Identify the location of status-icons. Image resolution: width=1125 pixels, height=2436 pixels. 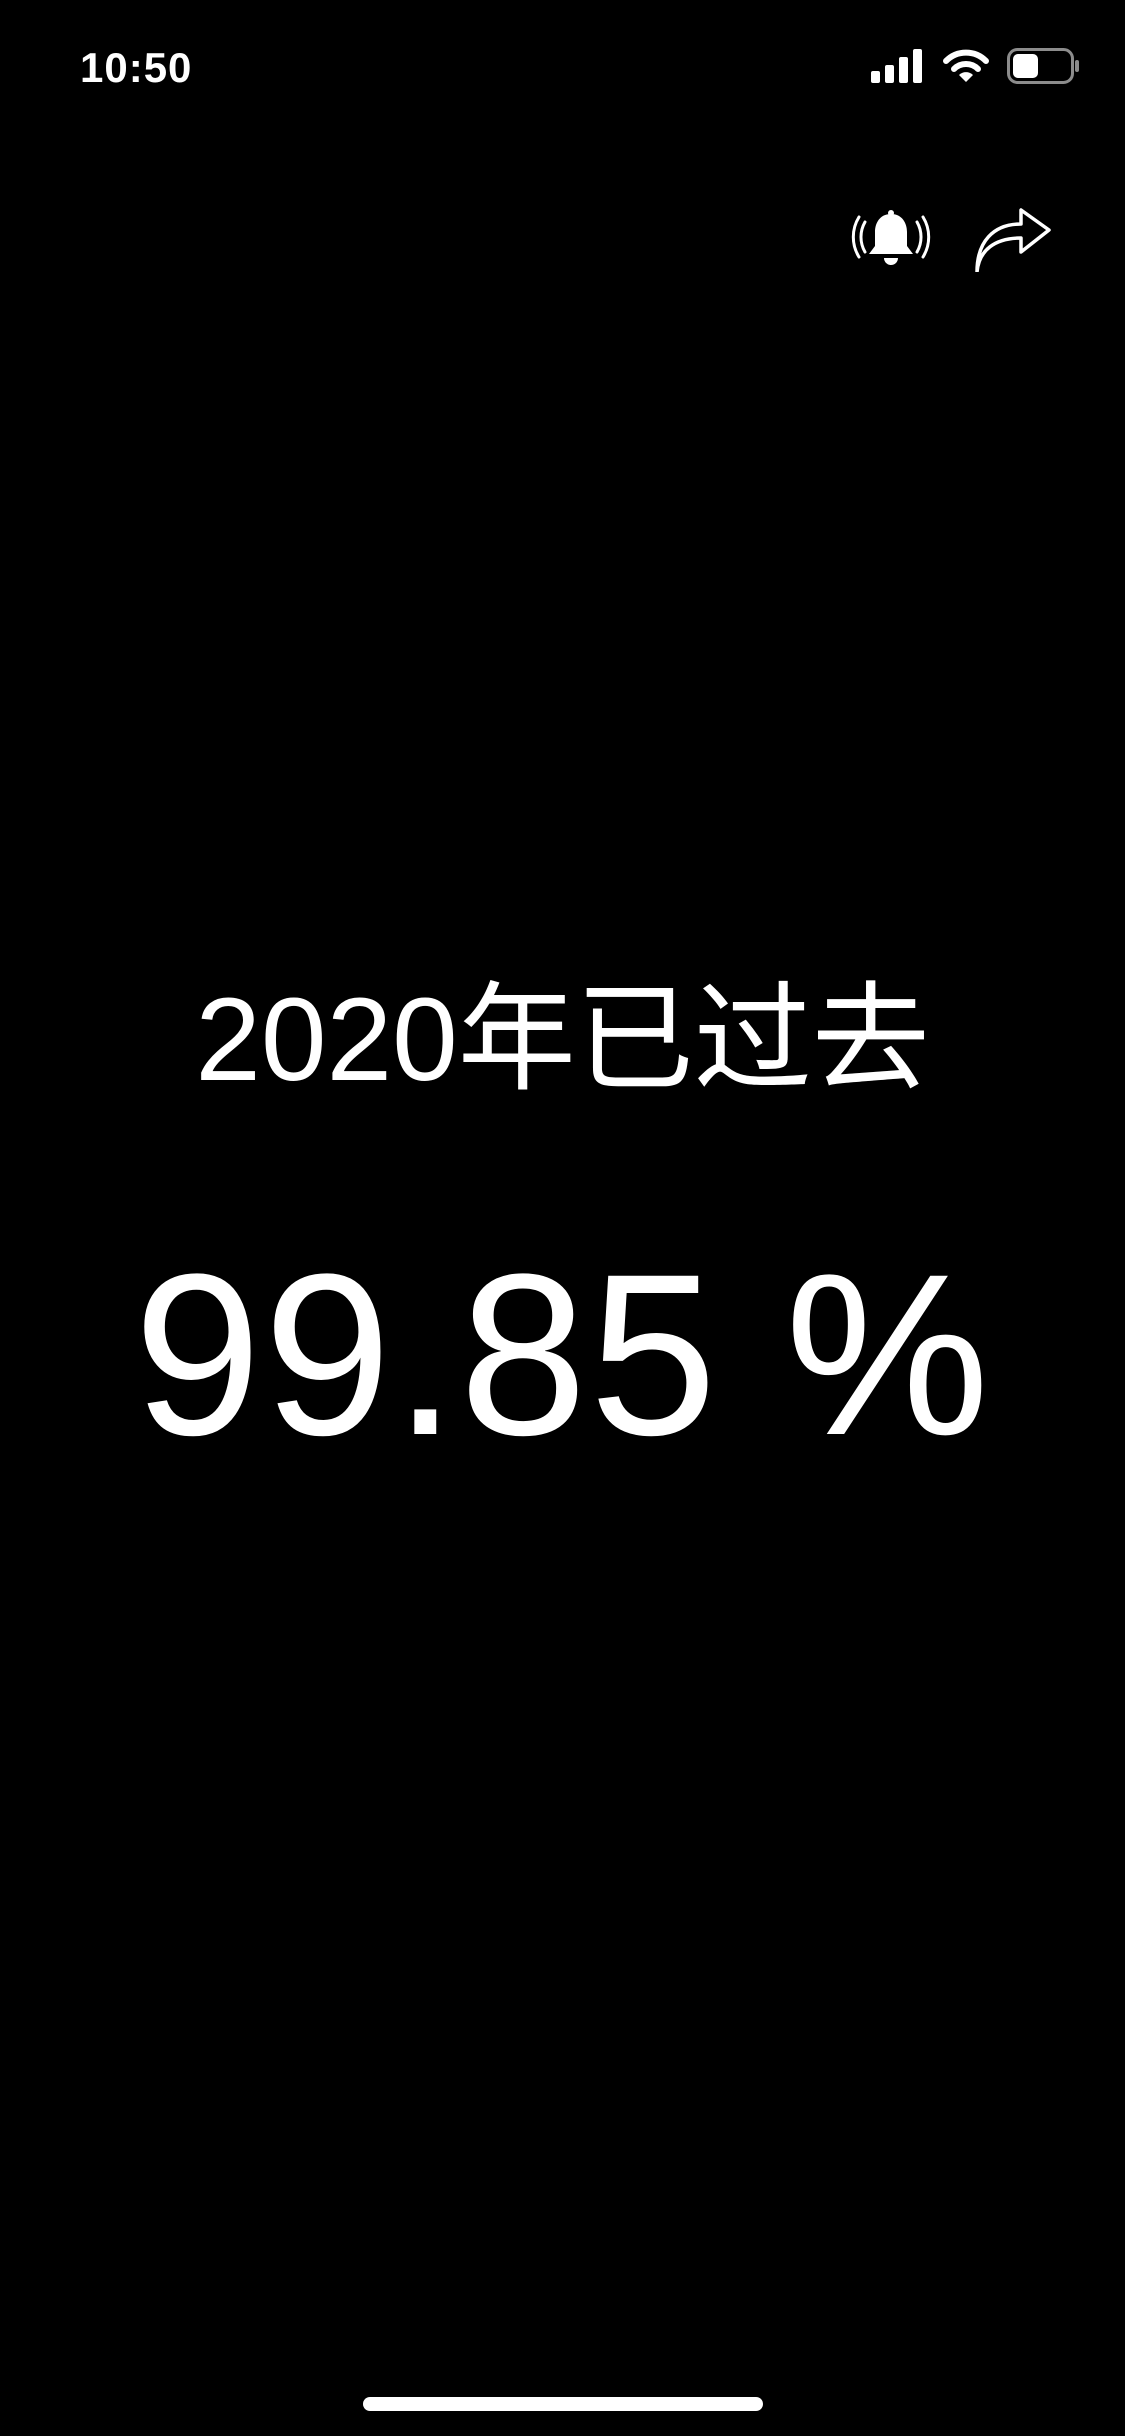
(976, 68).